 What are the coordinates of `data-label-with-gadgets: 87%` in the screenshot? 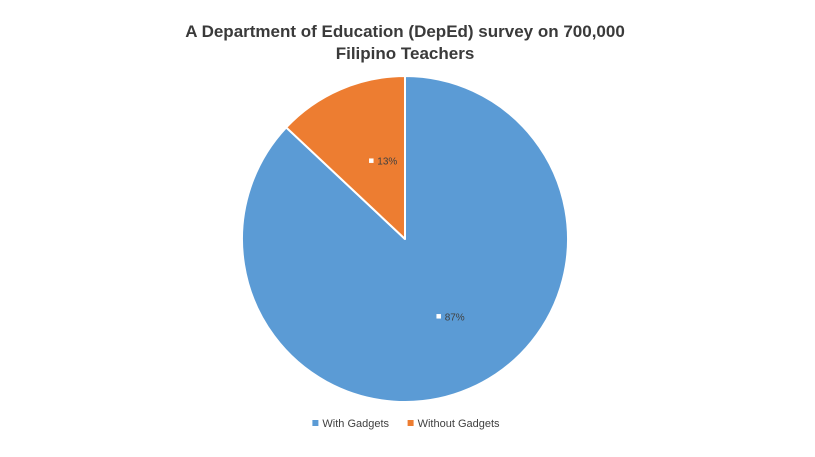 It's located at (449, 317).